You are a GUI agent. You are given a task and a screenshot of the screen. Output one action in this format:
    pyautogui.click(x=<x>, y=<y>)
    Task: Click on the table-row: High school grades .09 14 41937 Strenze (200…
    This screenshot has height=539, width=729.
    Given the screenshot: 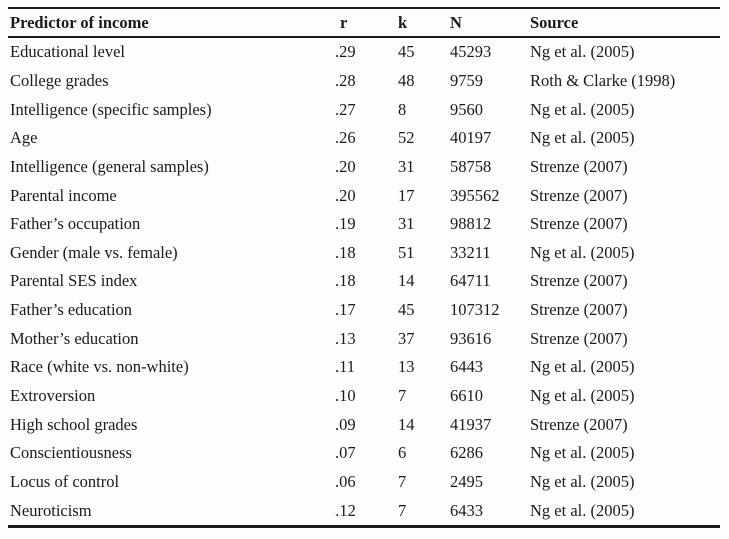 What is the action you would take?
    pyautogui.click(x=364, y=424)
    